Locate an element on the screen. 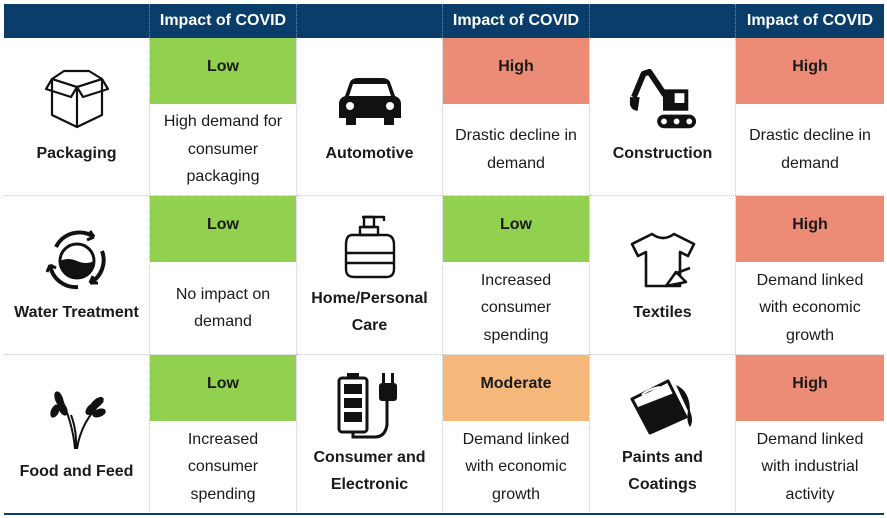  sector-name: Food and Feed is located at coordinates (76, 471).